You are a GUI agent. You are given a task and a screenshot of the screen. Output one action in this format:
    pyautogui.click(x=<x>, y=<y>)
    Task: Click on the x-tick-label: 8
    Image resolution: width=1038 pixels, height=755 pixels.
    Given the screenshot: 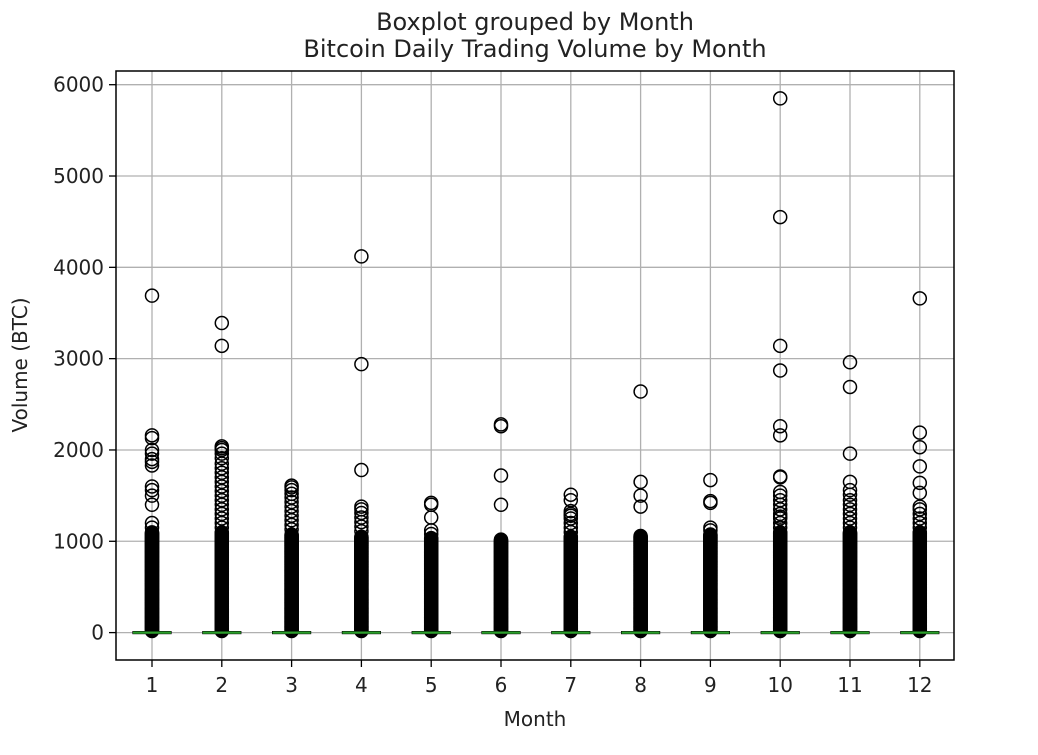 What is the action you would take?
    pyautogui.click(x=640, y=685)
    